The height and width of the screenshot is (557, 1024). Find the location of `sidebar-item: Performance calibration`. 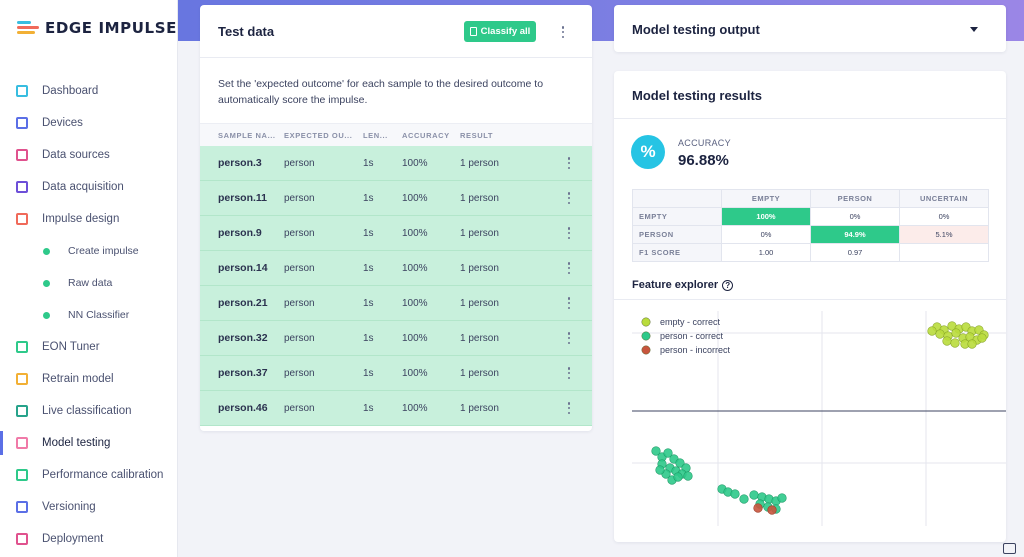

sidebar-item: Performance calibration is located at coordinates (89, 475).